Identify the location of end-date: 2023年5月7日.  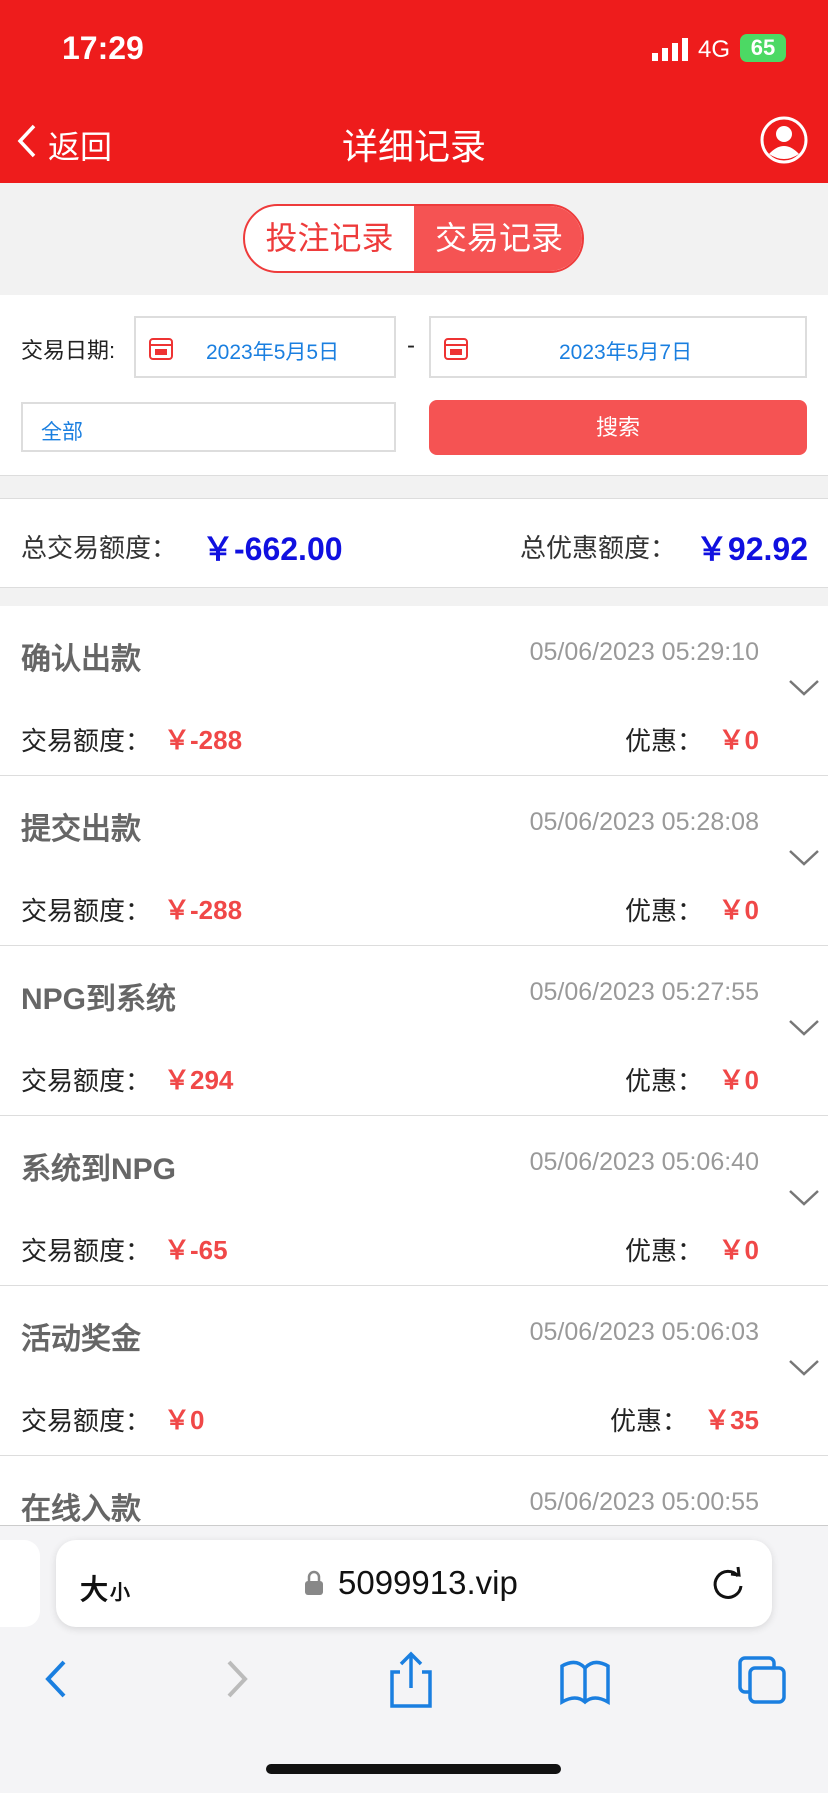
(618, 347).